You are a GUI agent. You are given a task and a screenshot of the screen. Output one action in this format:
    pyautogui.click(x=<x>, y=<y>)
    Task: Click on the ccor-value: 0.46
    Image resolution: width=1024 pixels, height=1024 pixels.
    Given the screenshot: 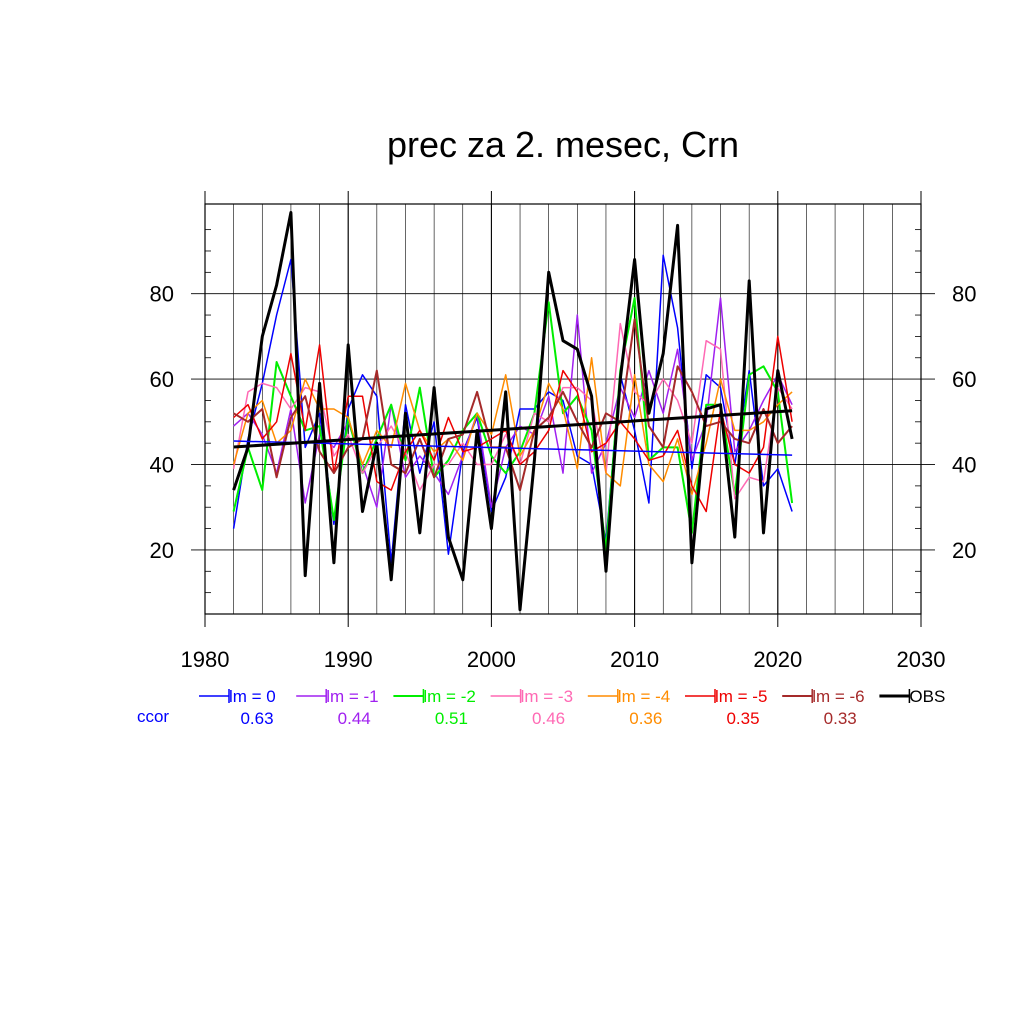 What is the action you would take?
    pyautogui.click(x=548, y=718)
    